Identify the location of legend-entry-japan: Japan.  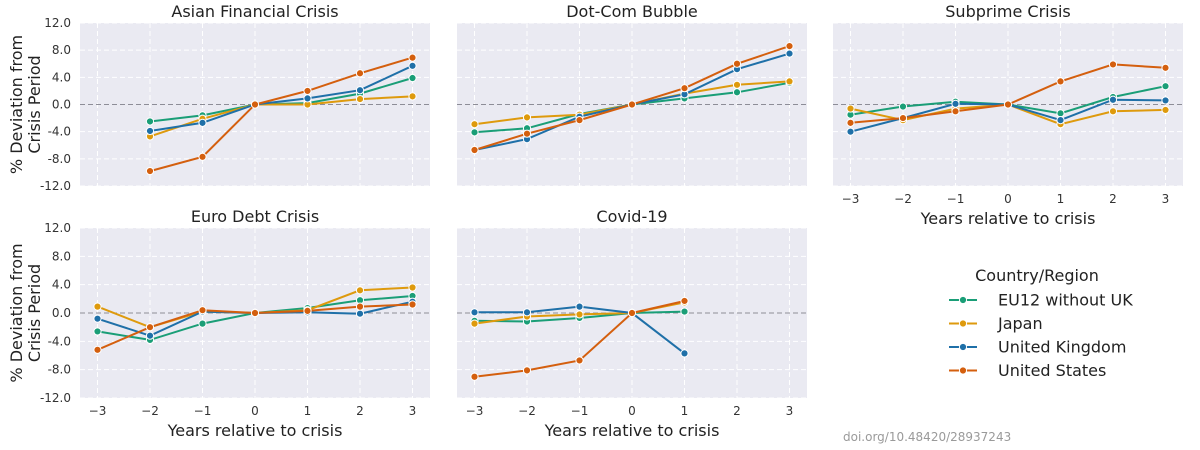
(996, 323).